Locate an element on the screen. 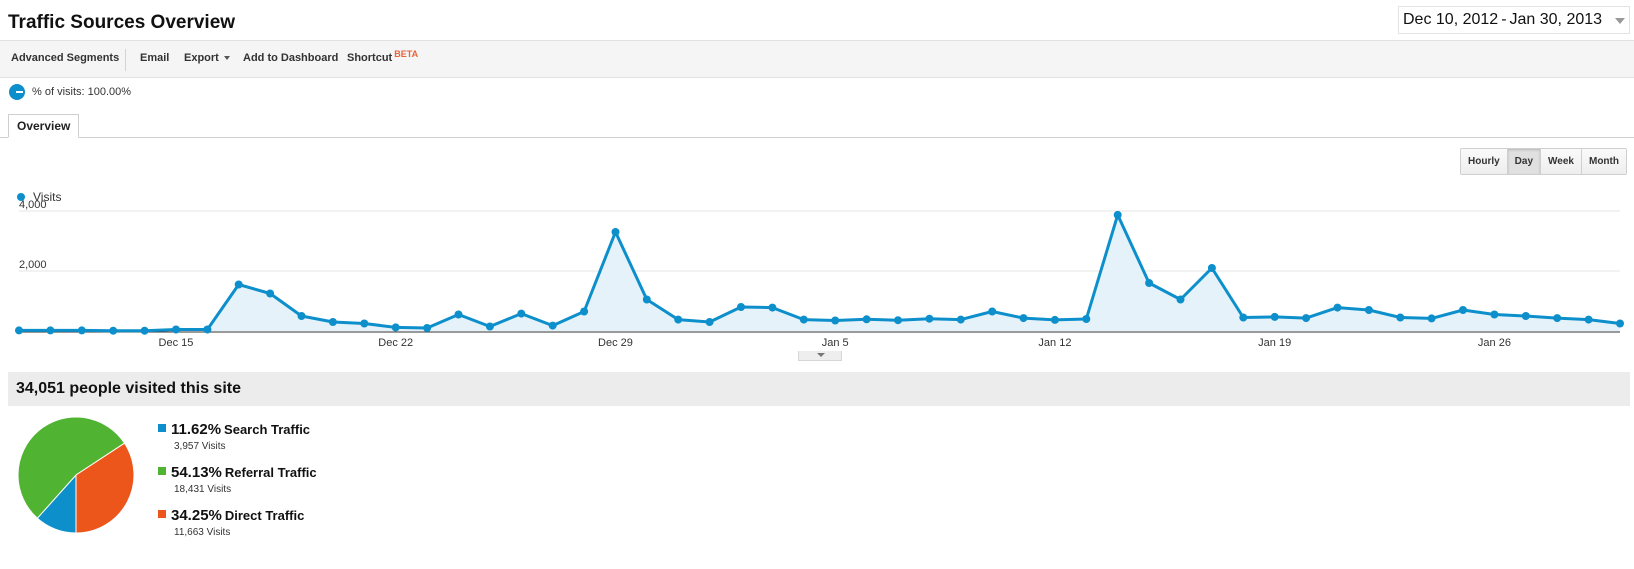 The image size is (1634, 569). add-to-dashboard-button: Add to Dashboard is located at coordinates (291, 58).